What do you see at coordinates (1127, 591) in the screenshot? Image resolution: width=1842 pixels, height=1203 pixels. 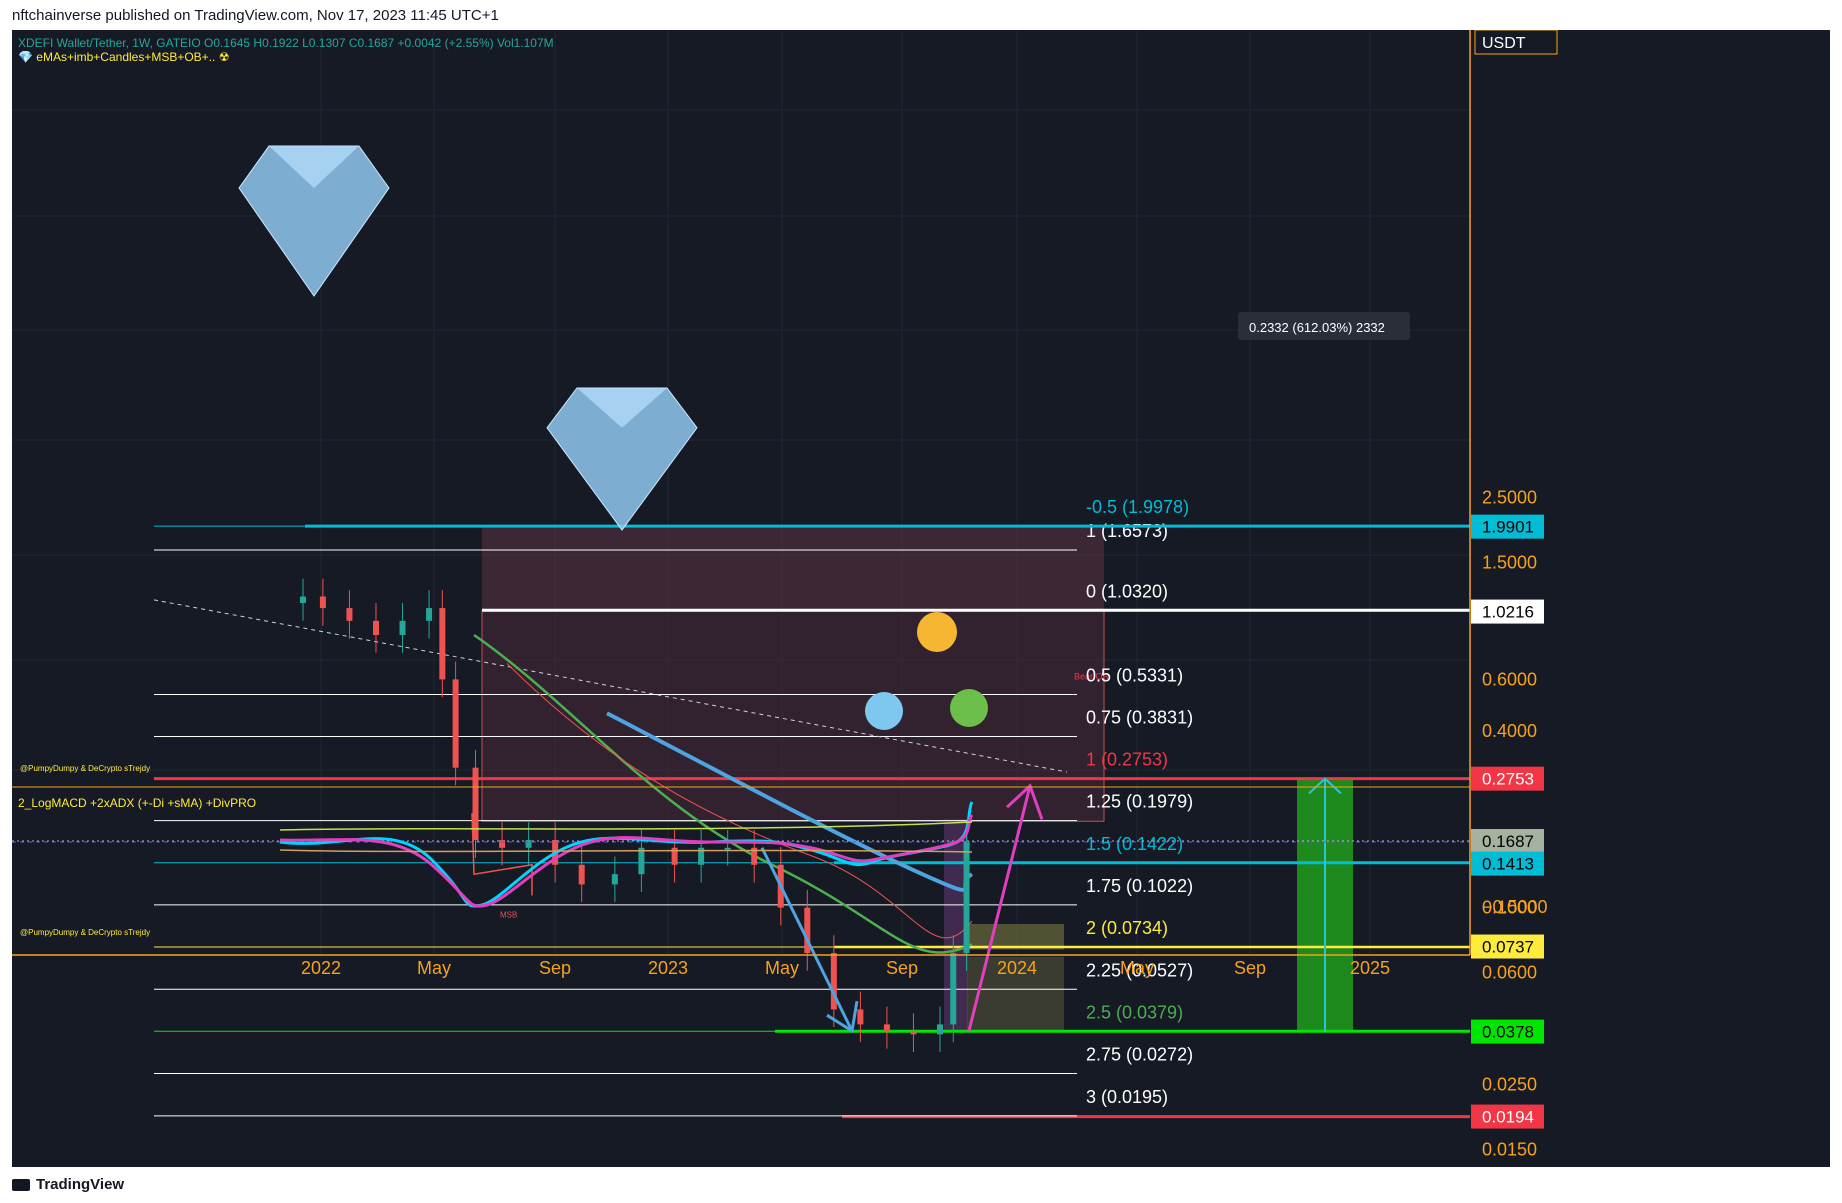 I see `fib-label: 0 (1.0320)` at bounding box center [1127, 591].